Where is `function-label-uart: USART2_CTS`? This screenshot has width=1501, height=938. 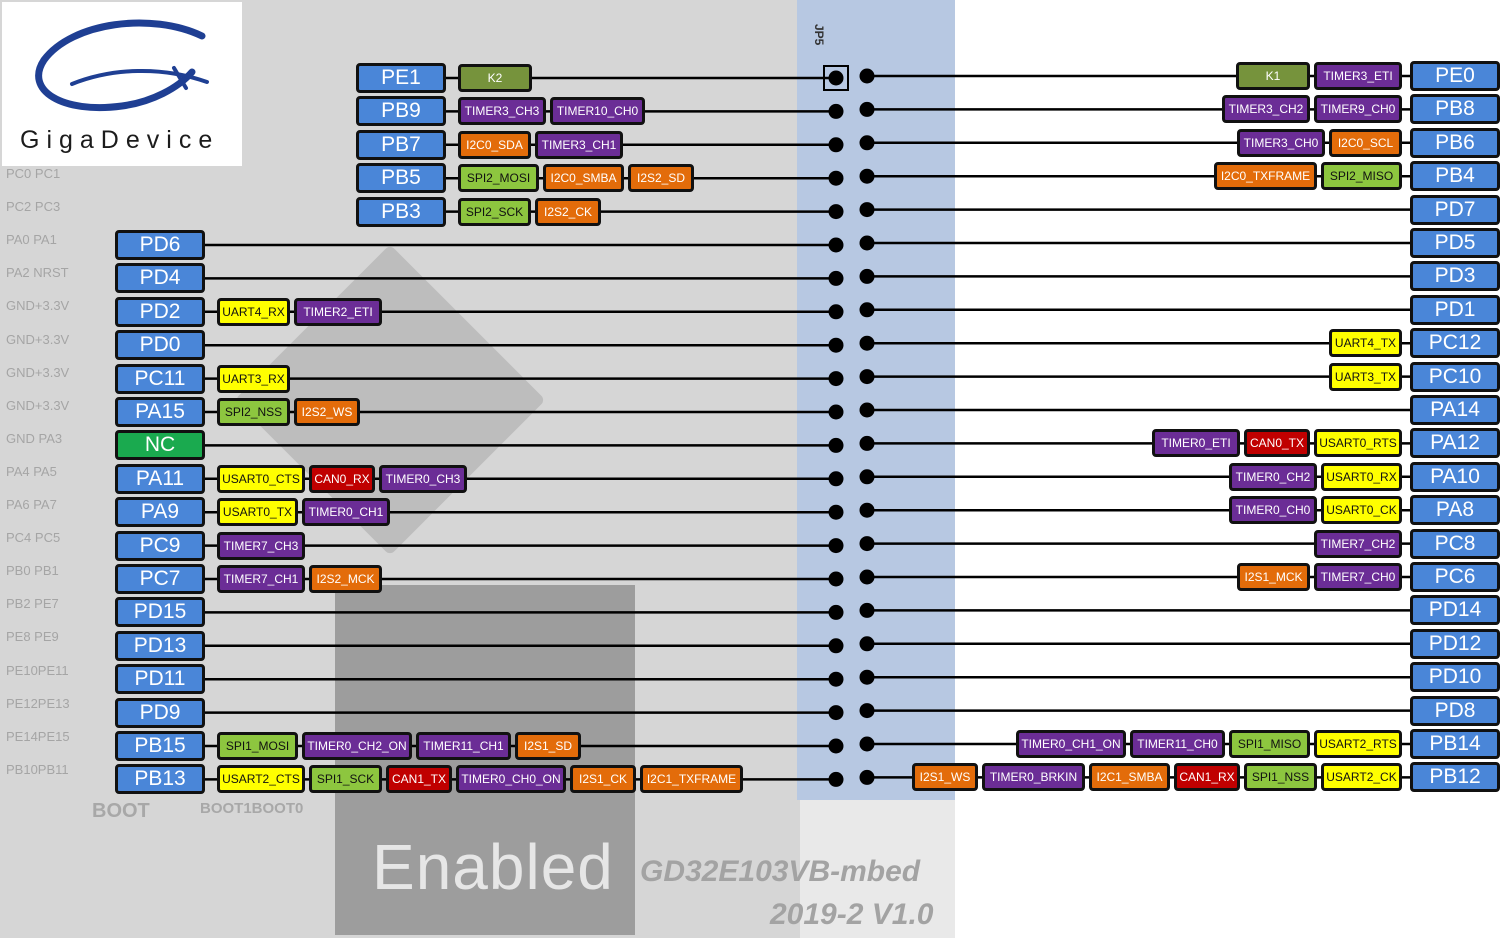 function-label-uart: USART2_CTS is located at coordinates (261, 779).